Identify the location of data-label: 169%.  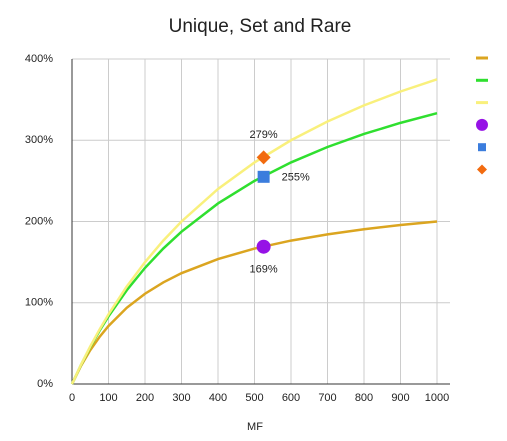
(264, 270).